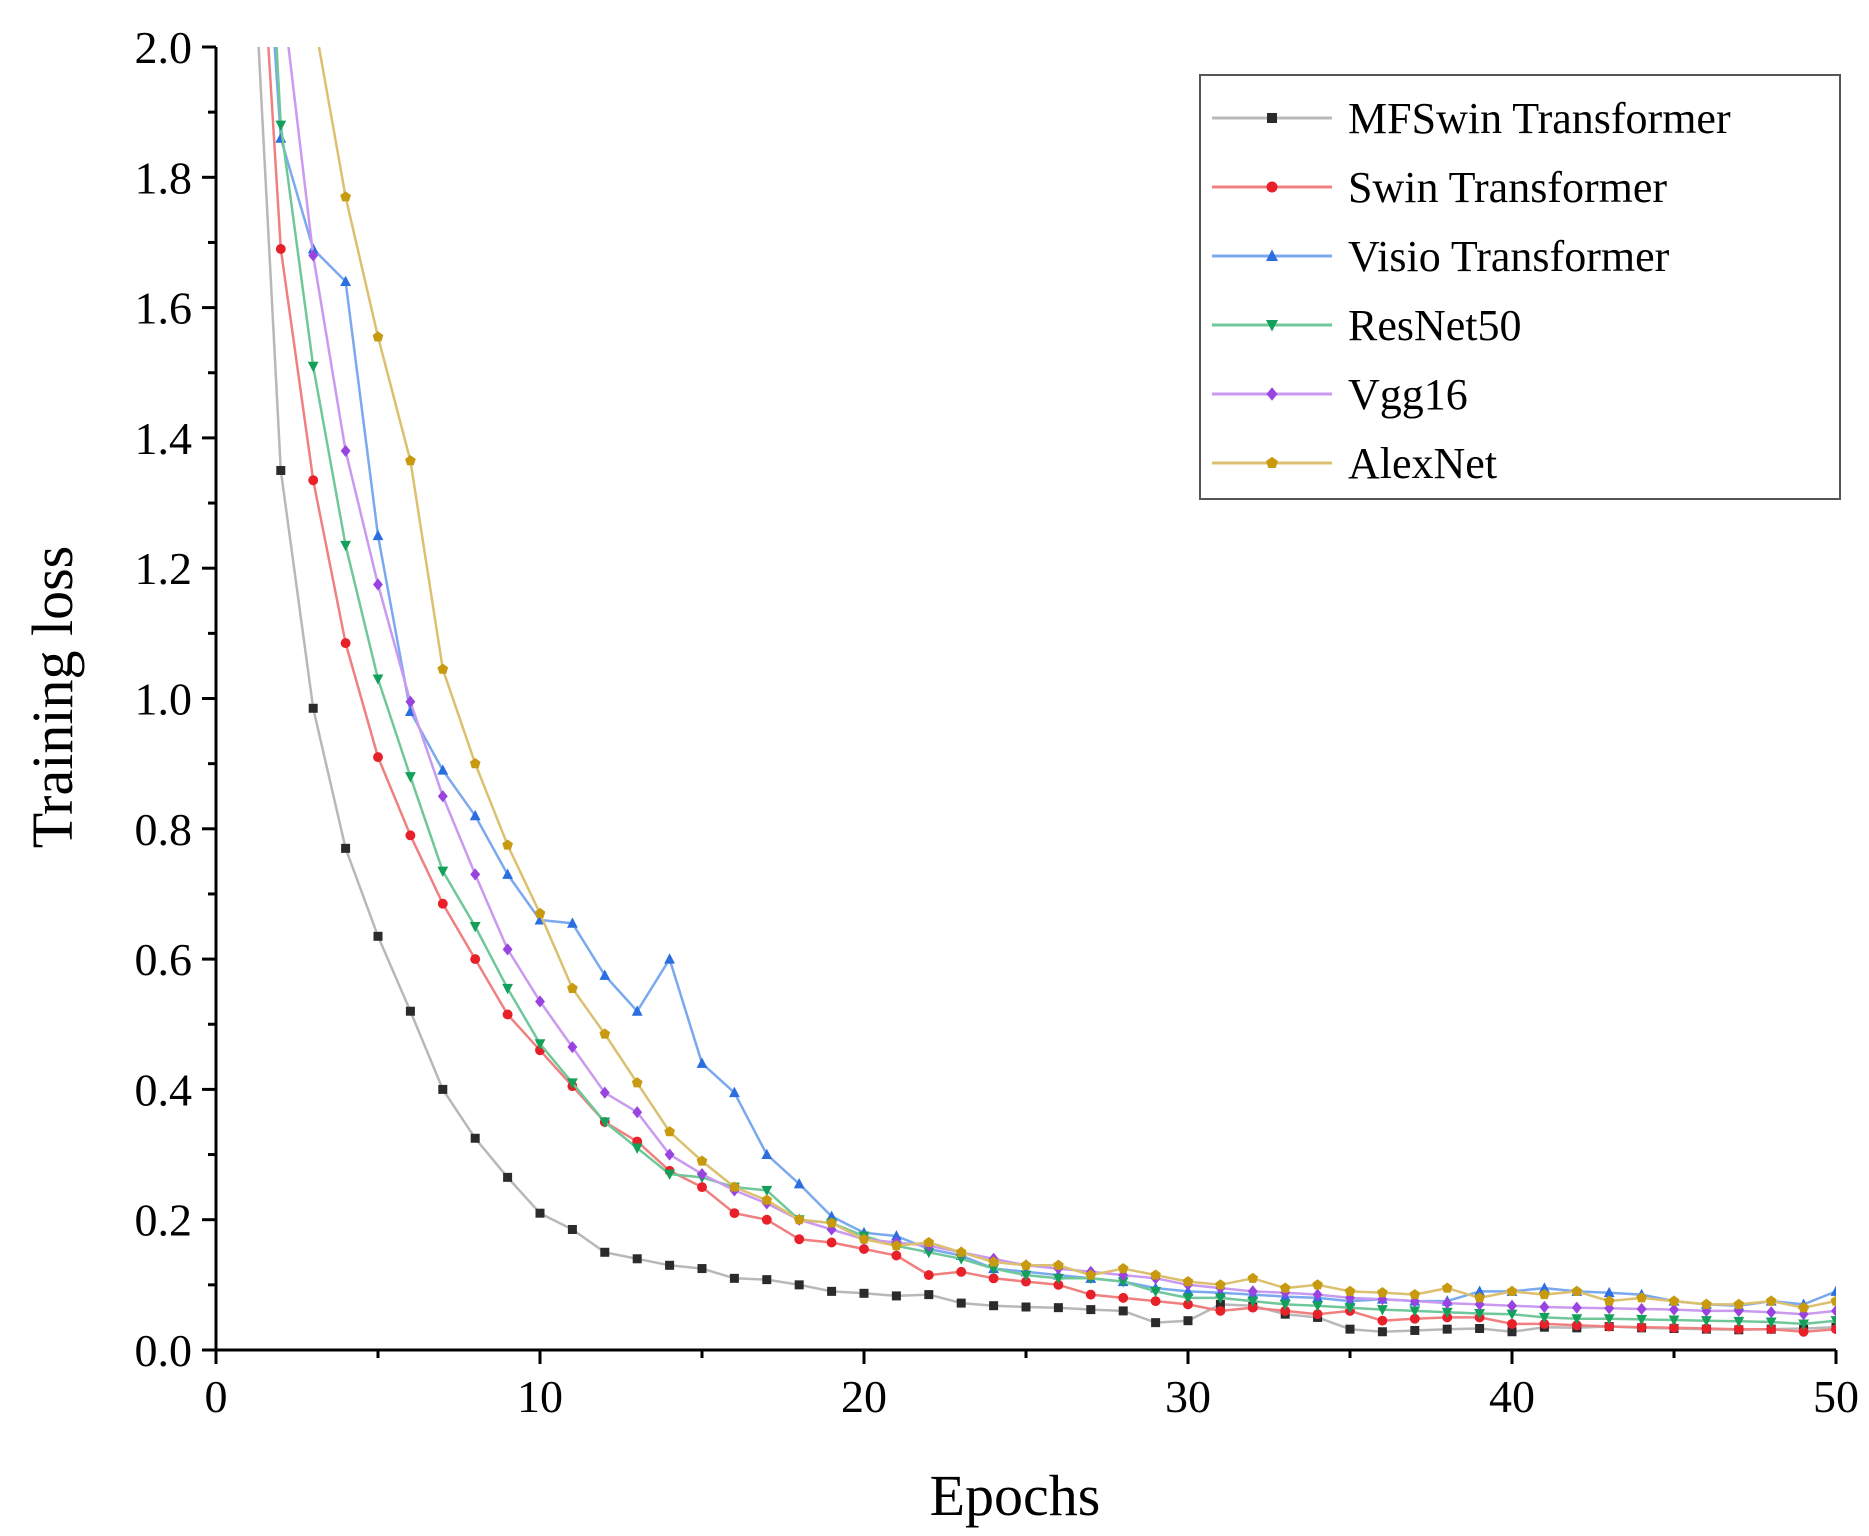  Describe the element at coordinates (1507, 187) in the screenshot. I see `legend-label: Swin Transformer` at that location.